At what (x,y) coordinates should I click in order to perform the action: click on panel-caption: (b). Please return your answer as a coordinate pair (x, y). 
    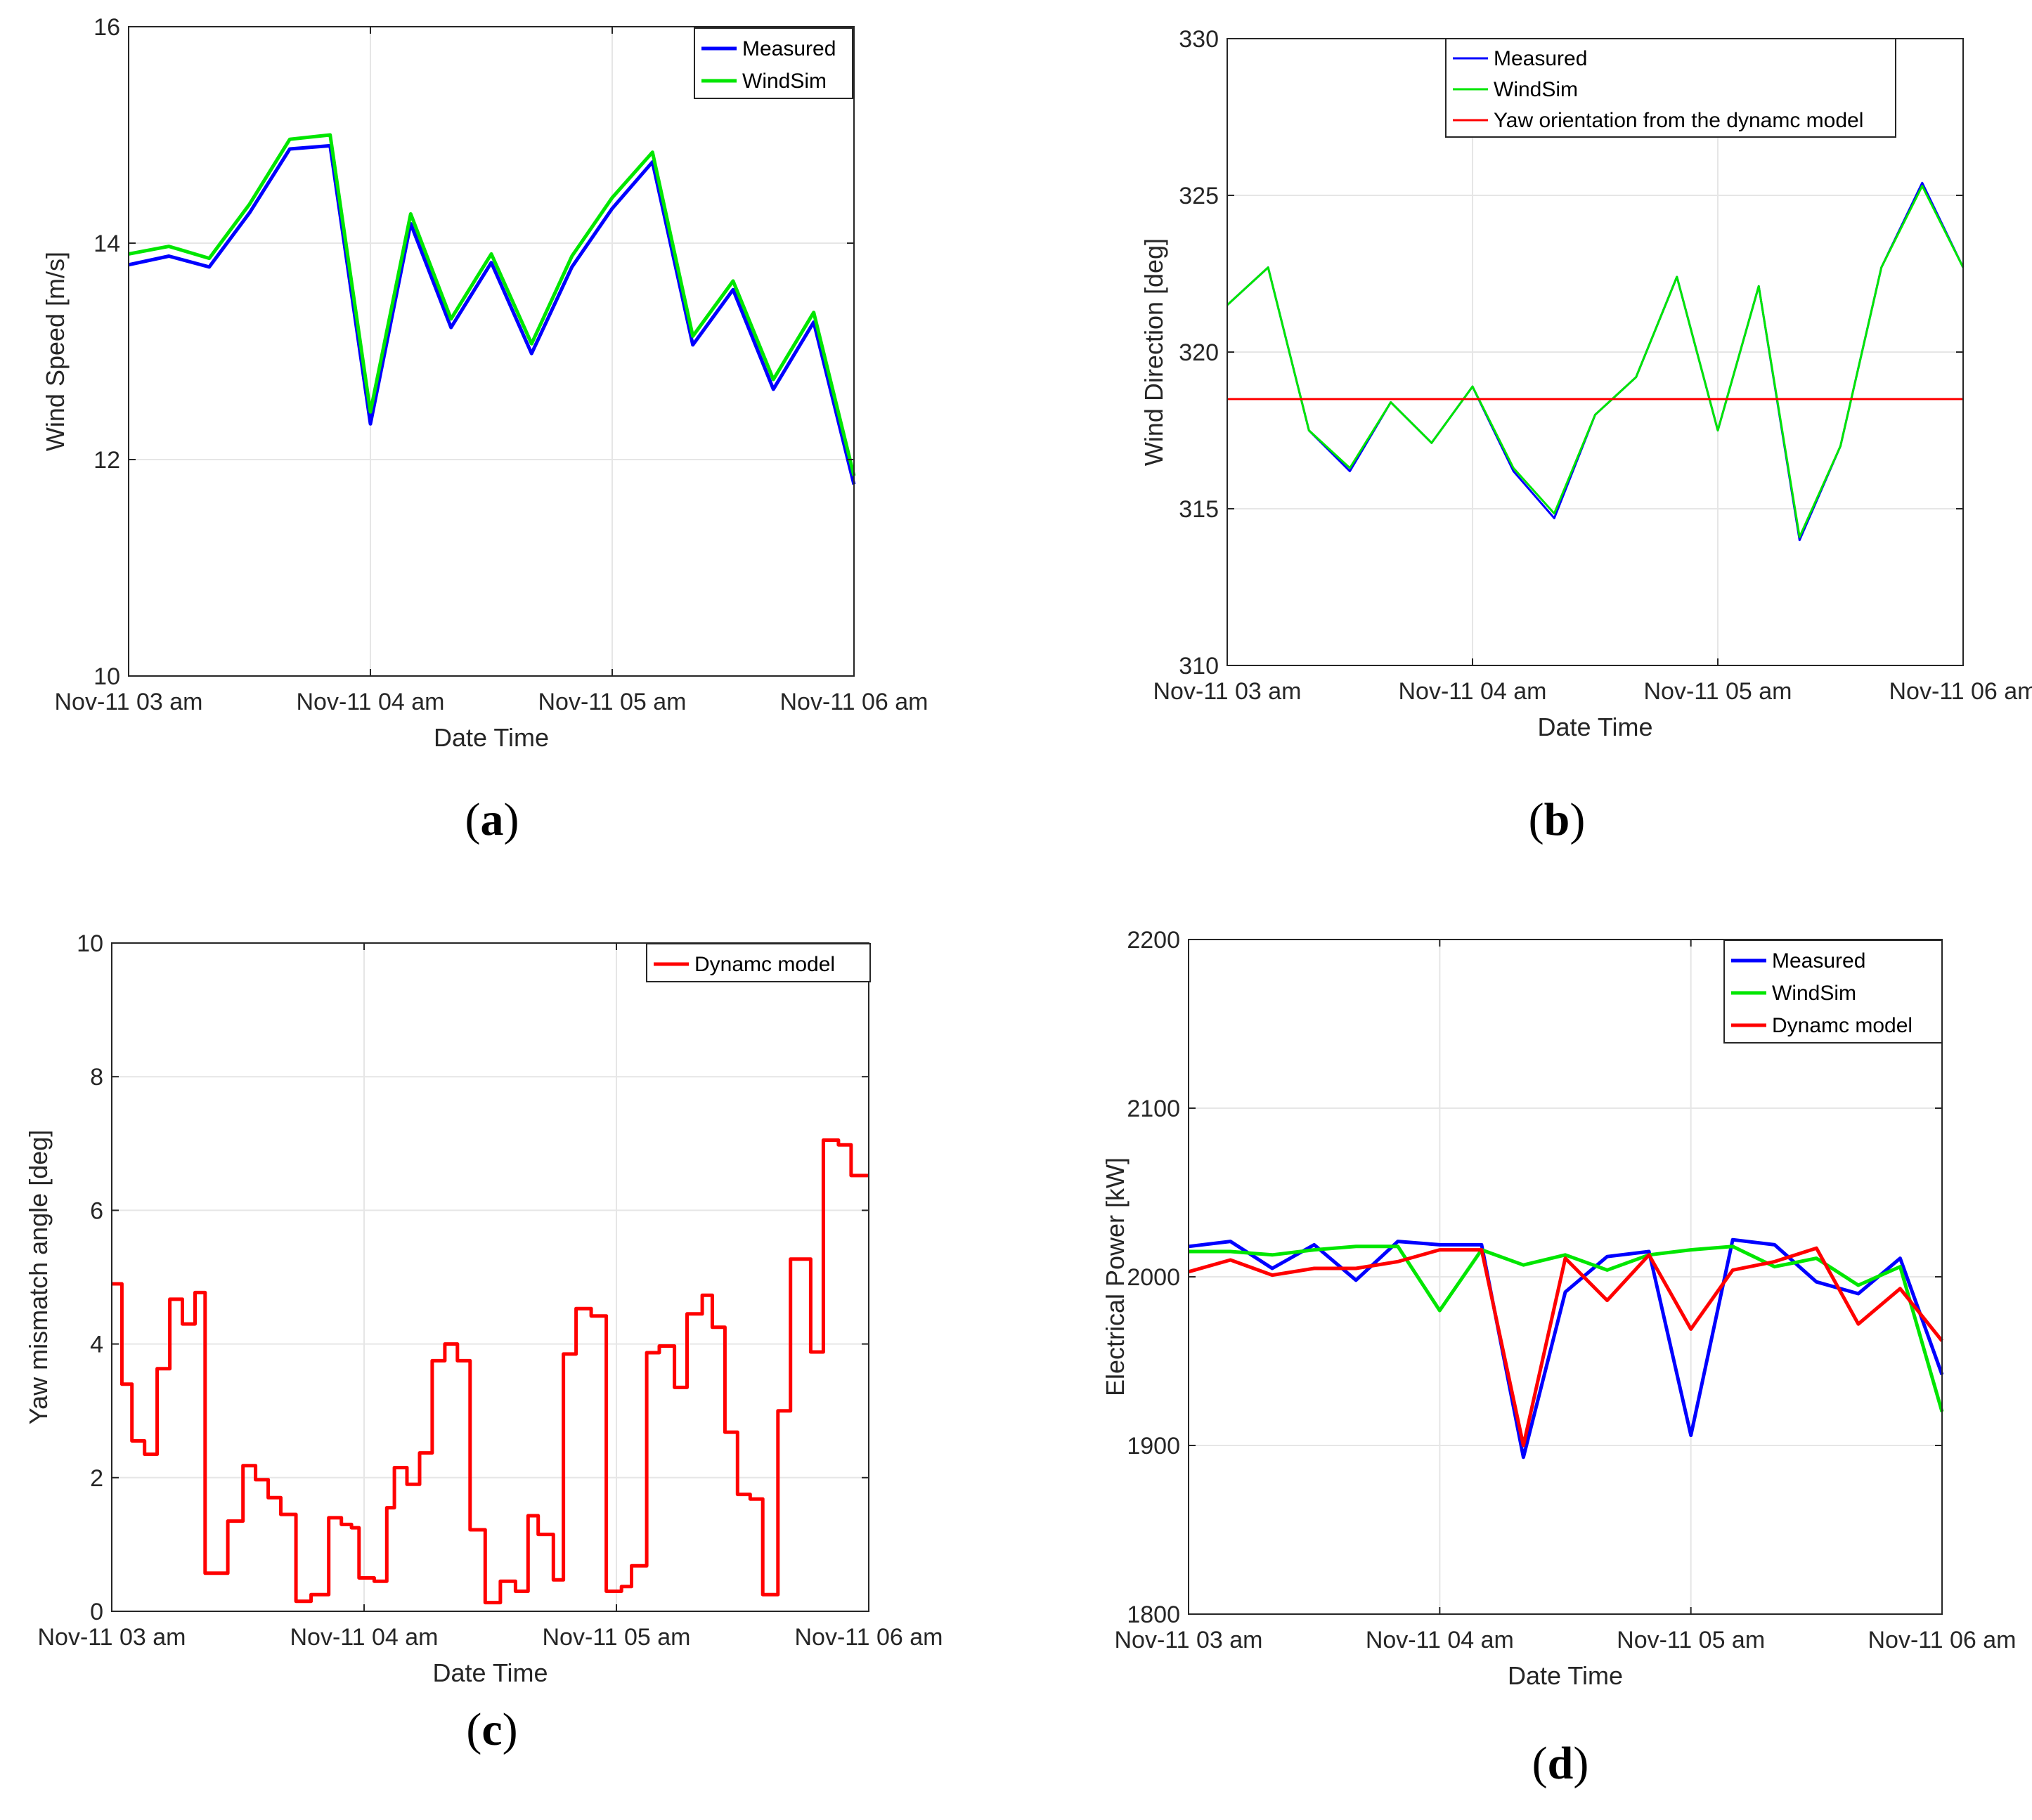
    Looking at the image, I should click on (1557, 820).